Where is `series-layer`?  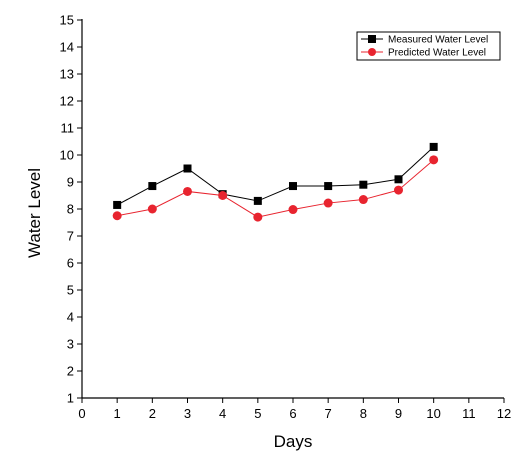 series-layer is located at coordinates (275, 182).